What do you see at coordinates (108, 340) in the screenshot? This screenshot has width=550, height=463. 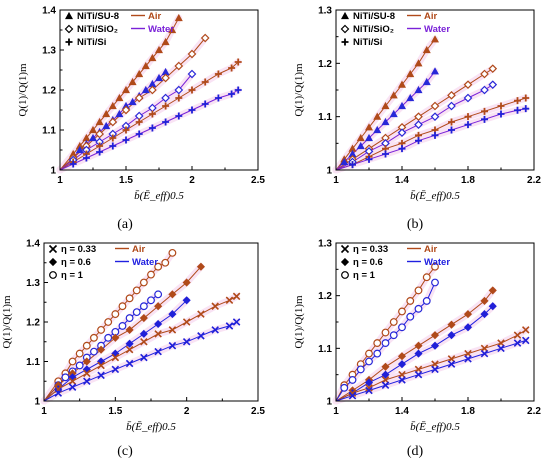 I see `series-circle-water` at bounding box center [108, 340].